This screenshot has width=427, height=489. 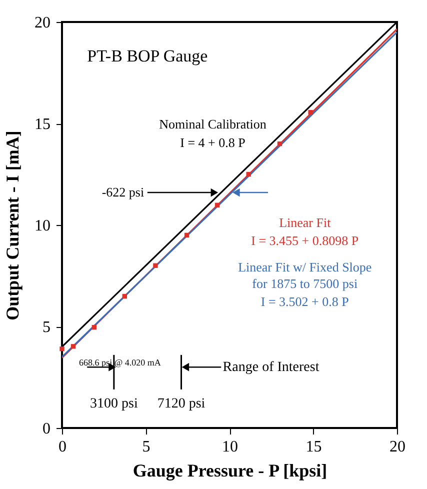 I want to click on x-tick-label: 20, so click(x=398, y=447).